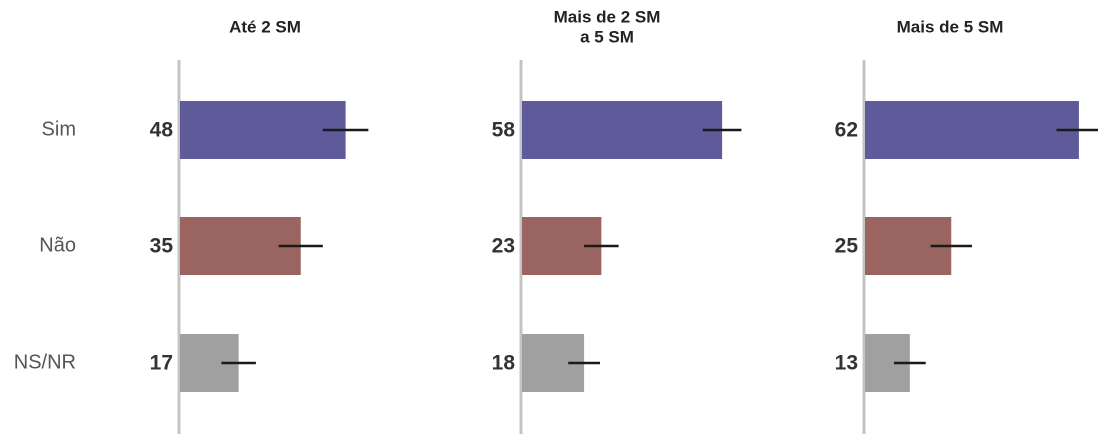  I want to click on panel-title: Até 2 SM, so click(265, 26).